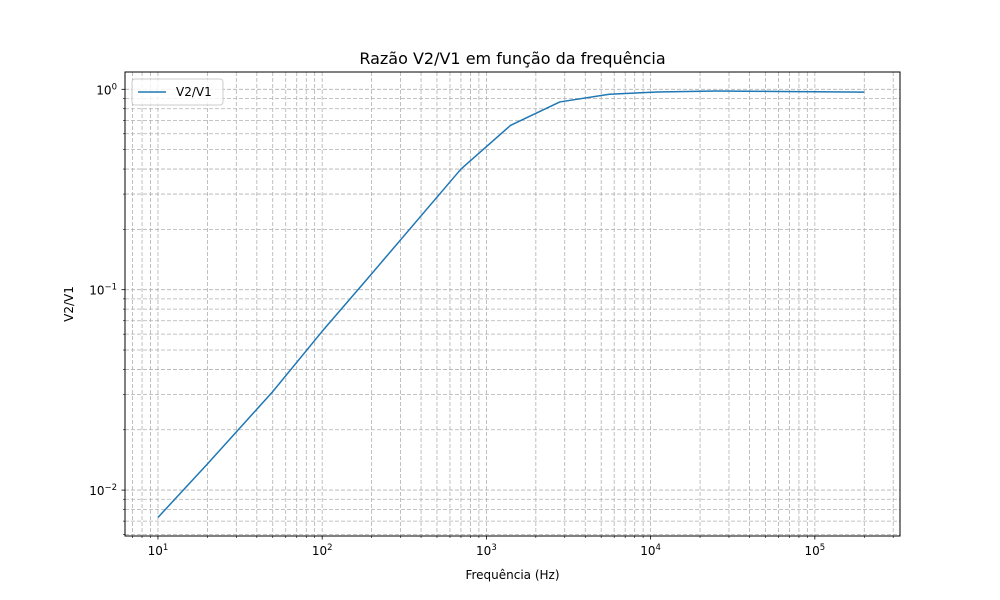 The image size is (1000, 600). I want to click on x-tick-label: 104, so click(650, 550).